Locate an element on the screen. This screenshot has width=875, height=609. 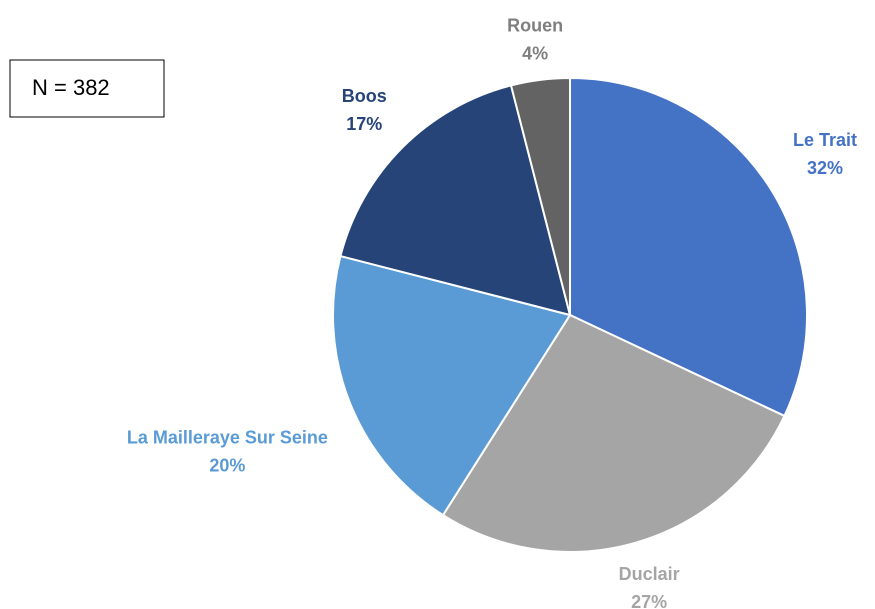
slice-label: Le Trait is located at coordinates (825, 140).